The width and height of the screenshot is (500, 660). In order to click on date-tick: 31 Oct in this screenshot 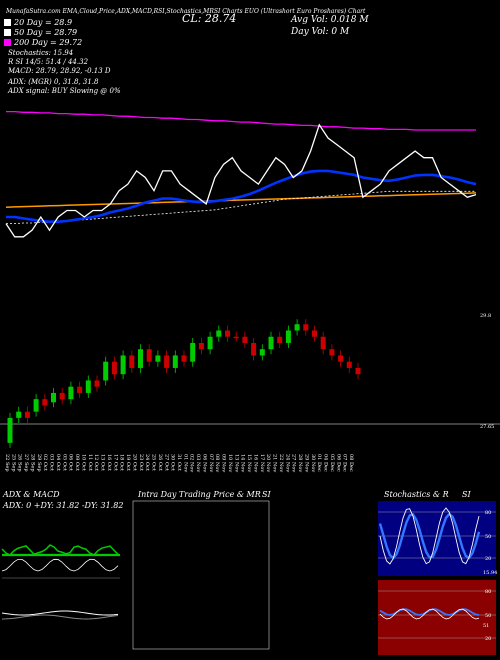, I will do `click(179, 462)`.